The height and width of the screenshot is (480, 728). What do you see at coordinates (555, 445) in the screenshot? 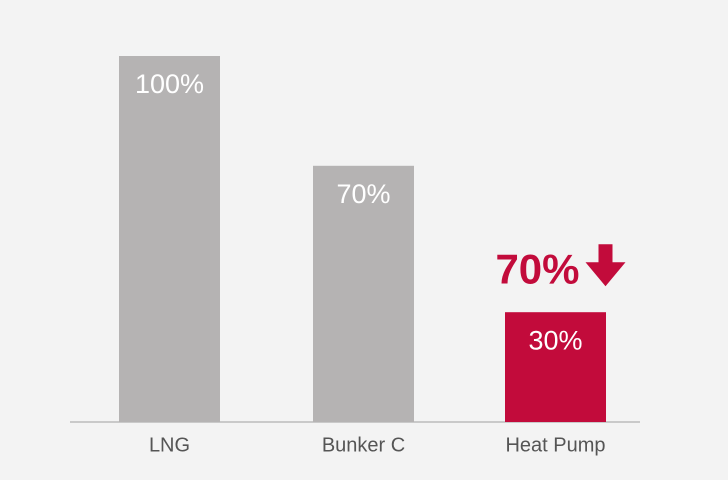
I see `x-tick-label: Heat Pump` at bounding box center [555, 445].